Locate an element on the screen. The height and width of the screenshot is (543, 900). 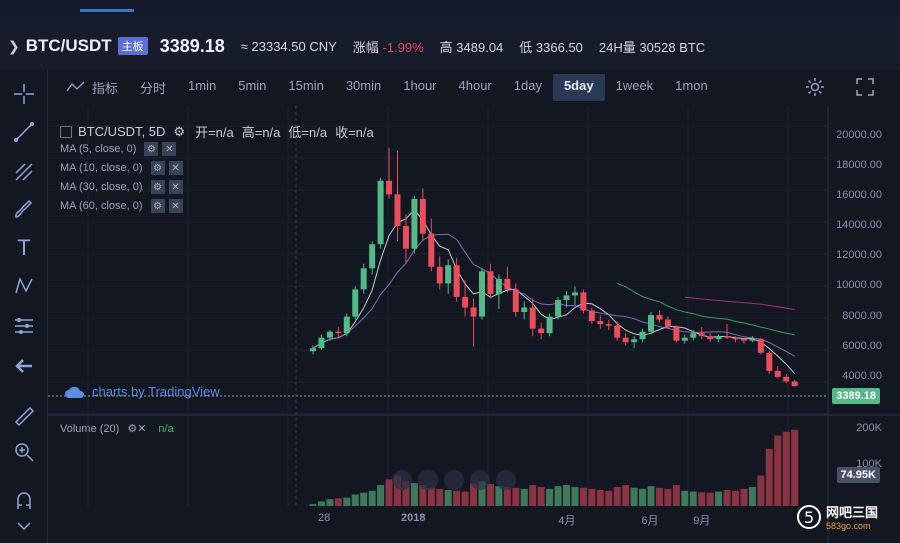
interval-9: 1week is located at coordinates (634, 85).